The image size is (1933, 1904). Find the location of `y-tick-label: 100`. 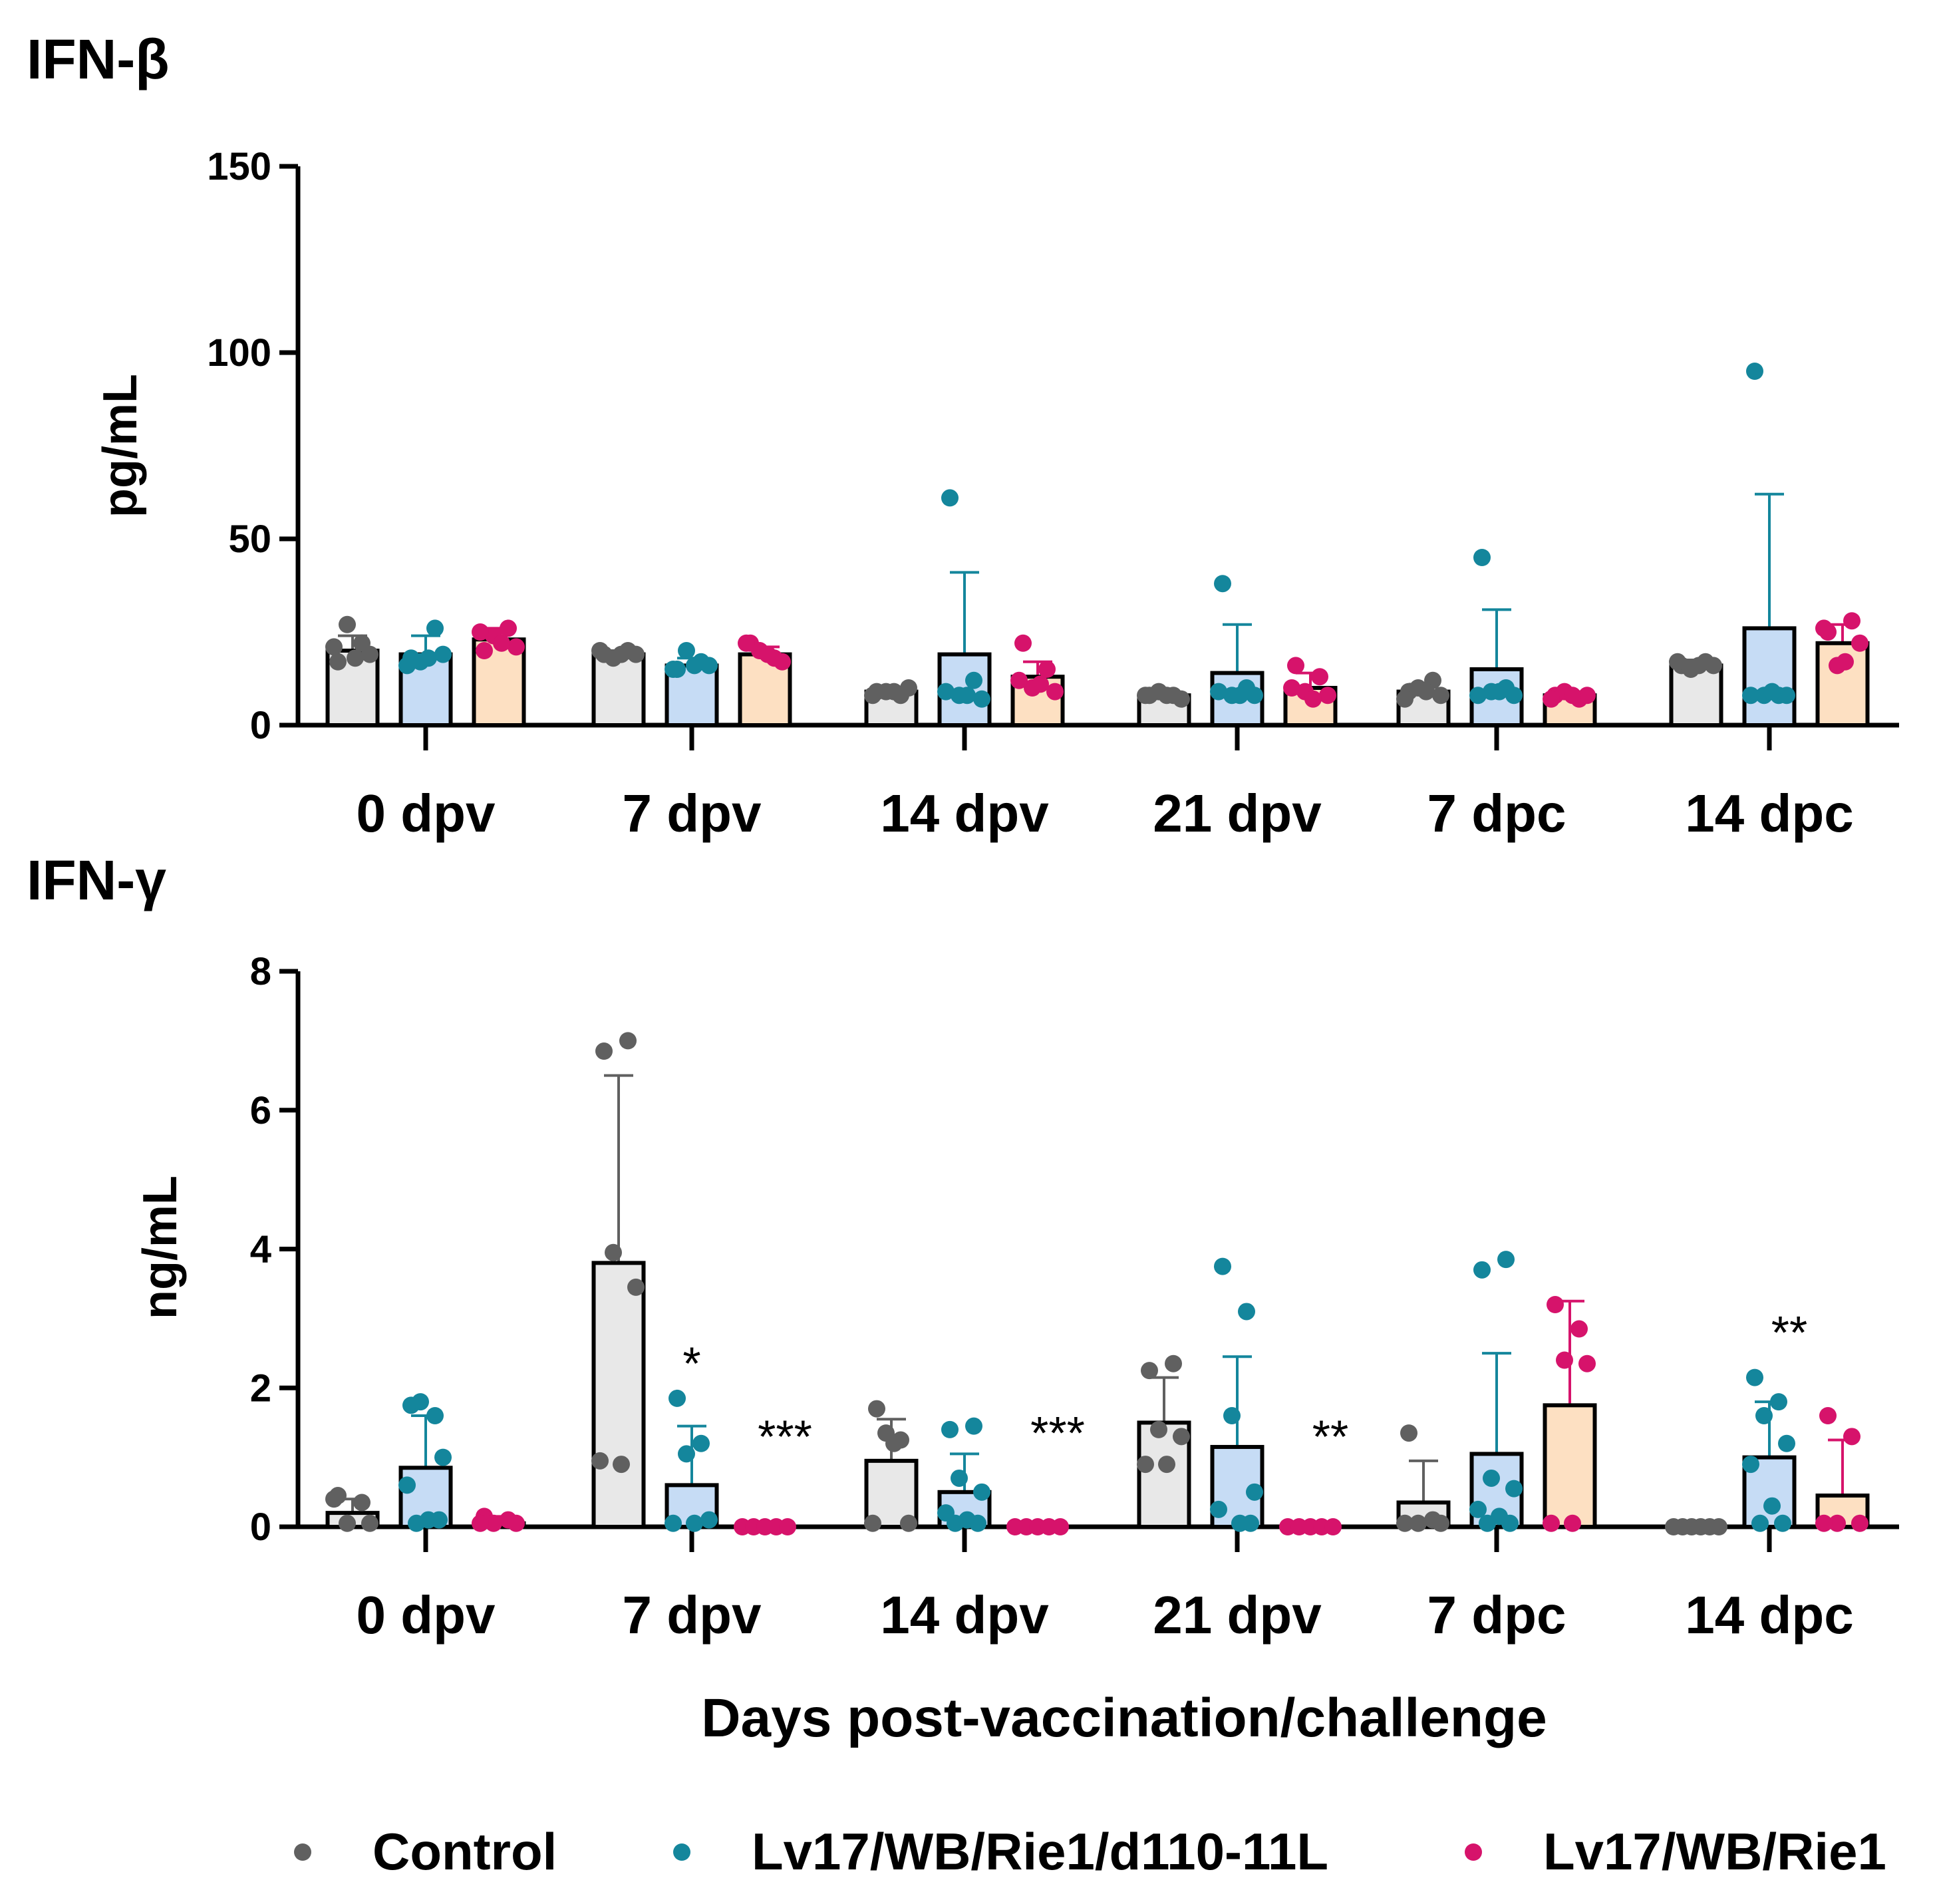

y-tick-label: 100 is located at coordinates (239, 353).